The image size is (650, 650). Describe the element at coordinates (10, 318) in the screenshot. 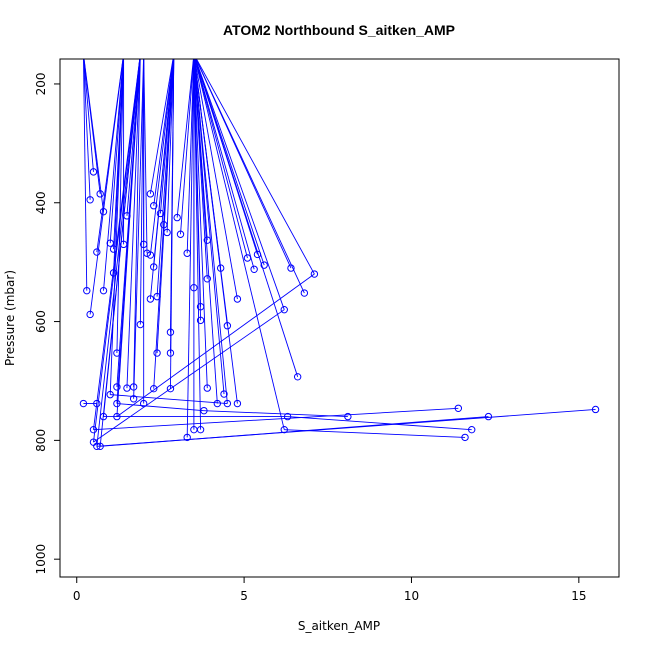

I see `y-axis-label: Pressure (mbar)` at that location.